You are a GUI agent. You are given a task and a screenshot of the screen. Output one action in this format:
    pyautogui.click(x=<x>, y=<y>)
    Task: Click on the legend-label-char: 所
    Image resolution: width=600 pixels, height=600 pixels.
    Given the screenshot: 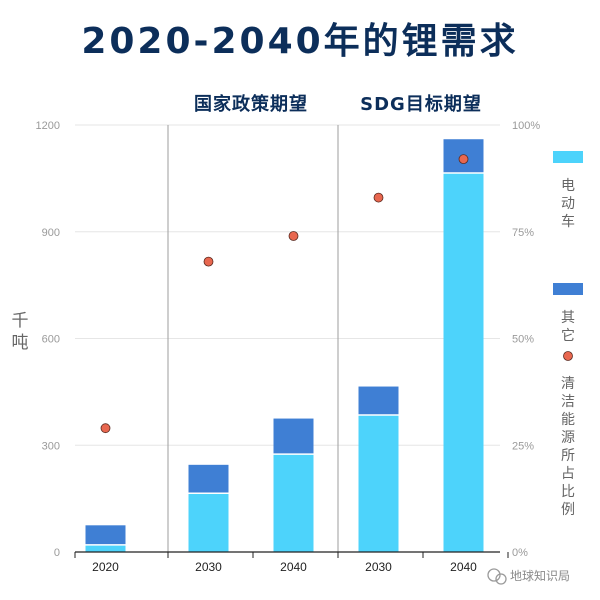 What is the action you would take?
    pyautogui.click(x=568, y=456)
    